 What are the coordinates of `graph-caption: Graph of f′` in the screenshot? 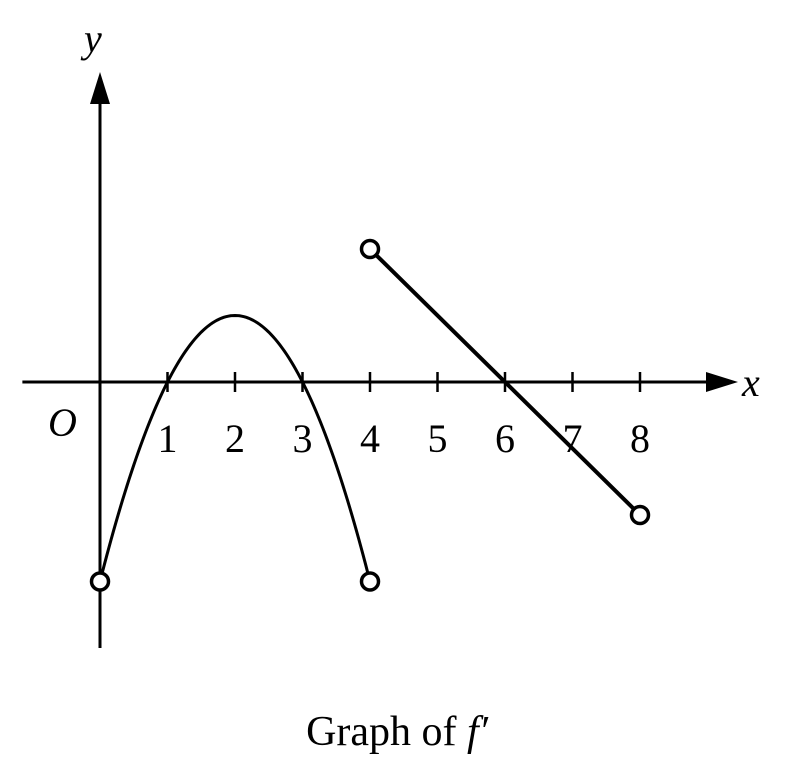 It's located at (397, 732).